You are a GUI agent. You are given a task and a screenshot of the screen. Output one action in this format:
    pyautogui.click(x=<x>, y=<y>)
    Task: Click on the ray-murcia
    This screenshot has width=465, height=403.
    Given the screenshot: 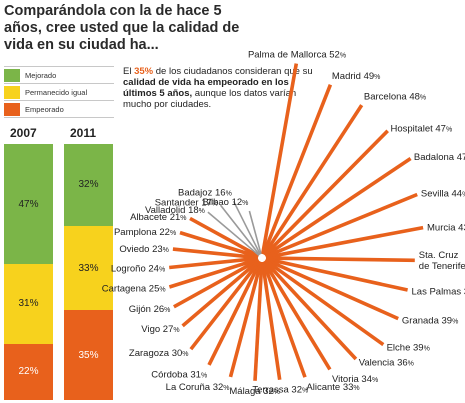 What is the action you would take?
    pyautogui.click(x=344, y=242)
    